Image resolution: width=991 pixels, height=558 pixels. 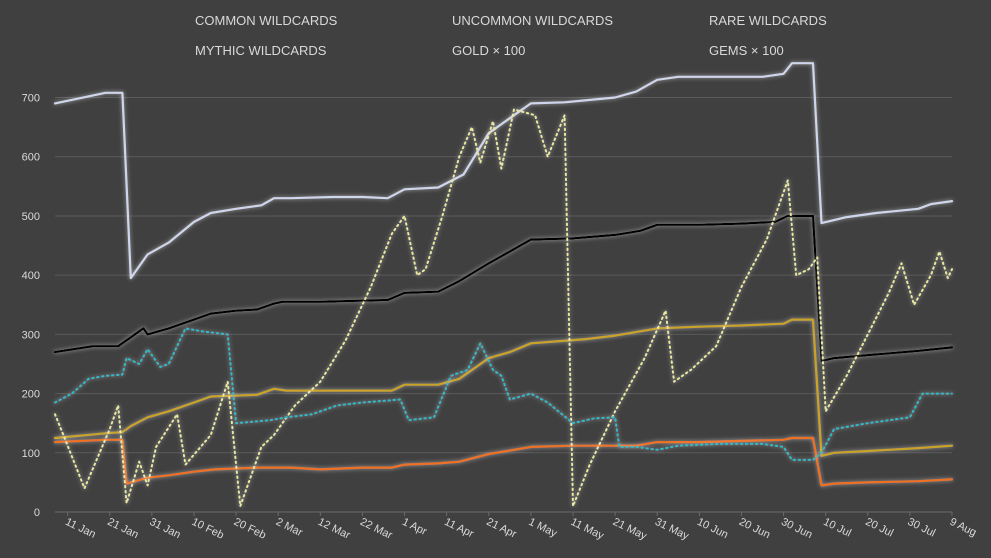 I want to click on x-tick-label: 20 Feb, so click(x=250, y=529).